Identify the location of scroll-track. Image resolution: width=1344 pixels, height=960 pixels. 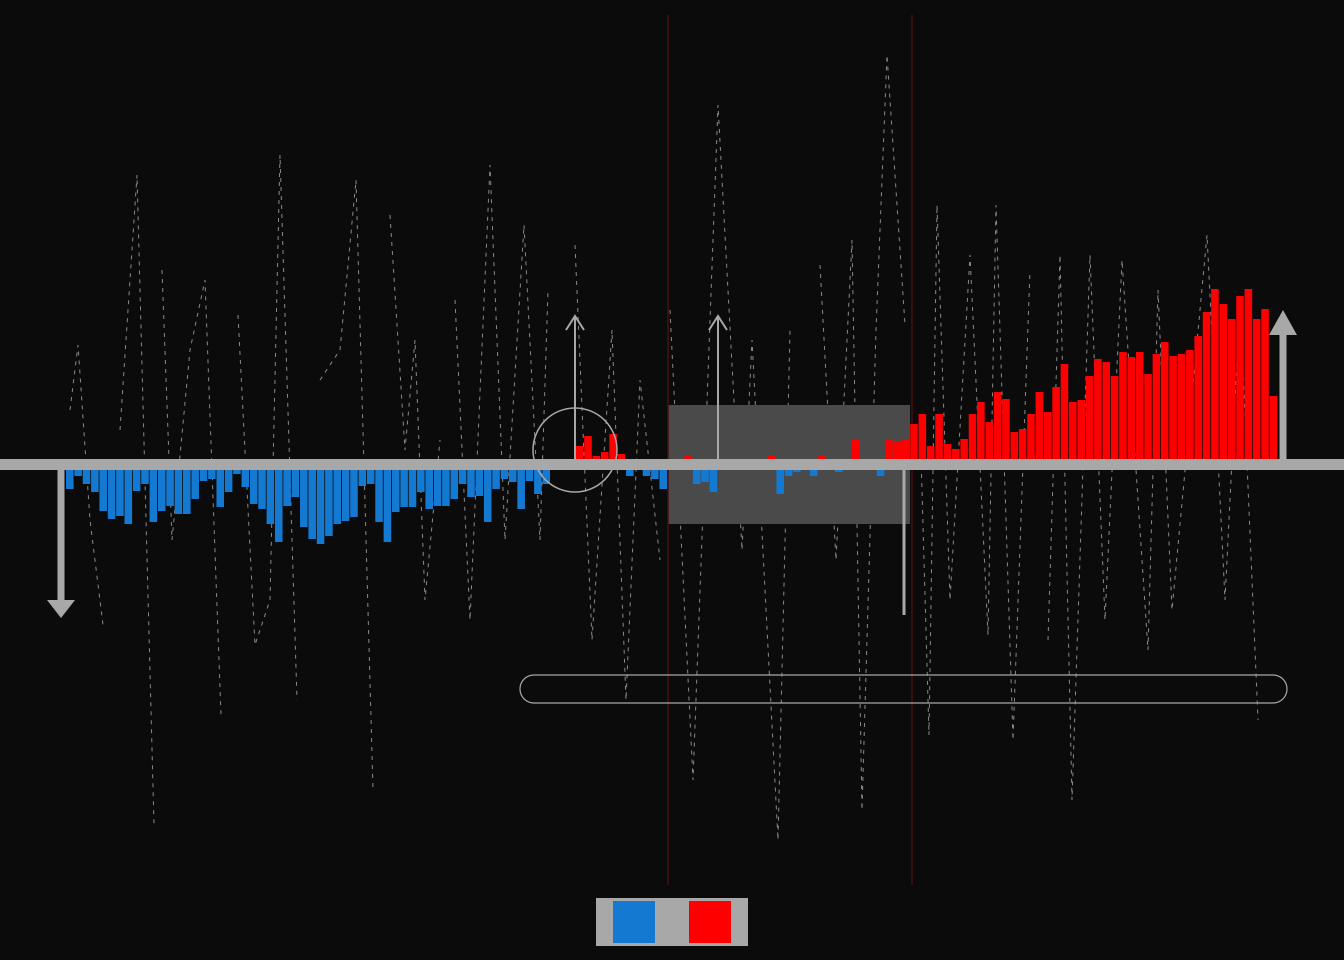
(903, 689).